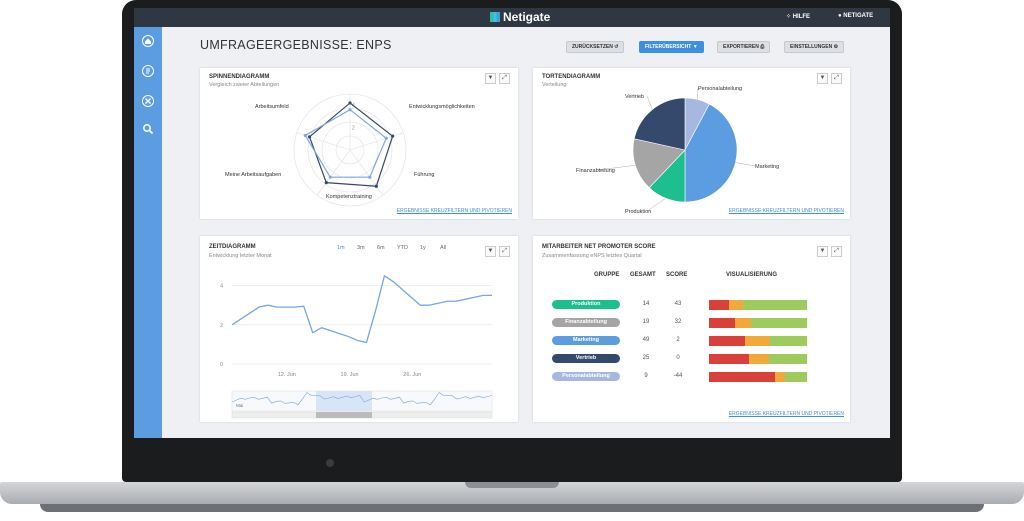 Image resolution: width=1024 pixels, height=521 pixels. I want to click on laptop-base-shadow, so click(512, 508).